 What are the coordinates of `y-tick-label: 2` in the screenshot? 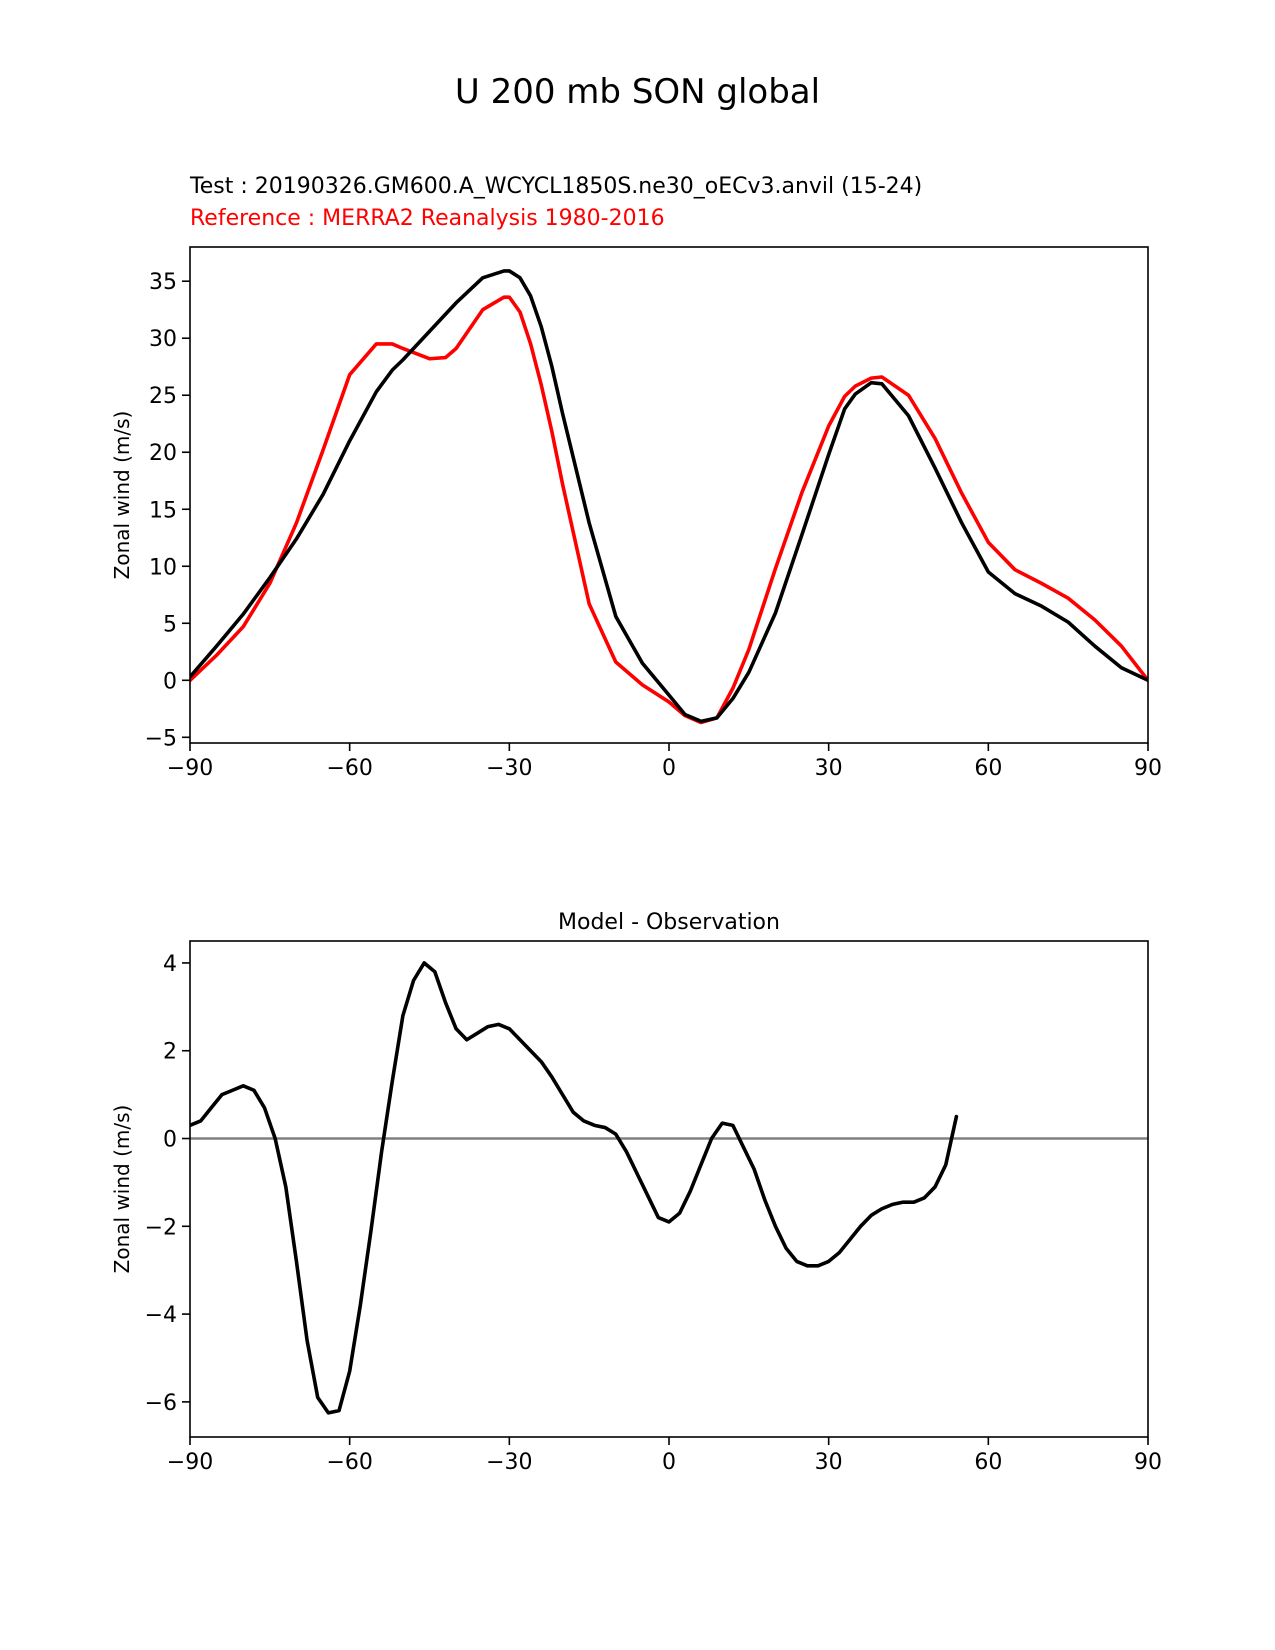 It's located at (170, 1052).